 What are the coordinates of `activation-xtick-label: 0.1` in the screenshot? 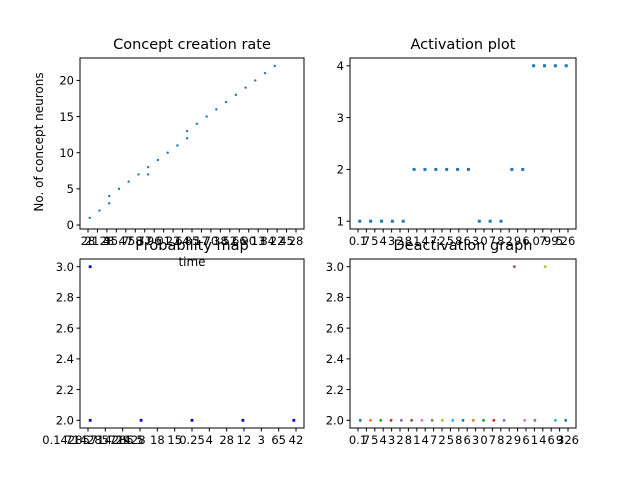 It's located at (358, 241).